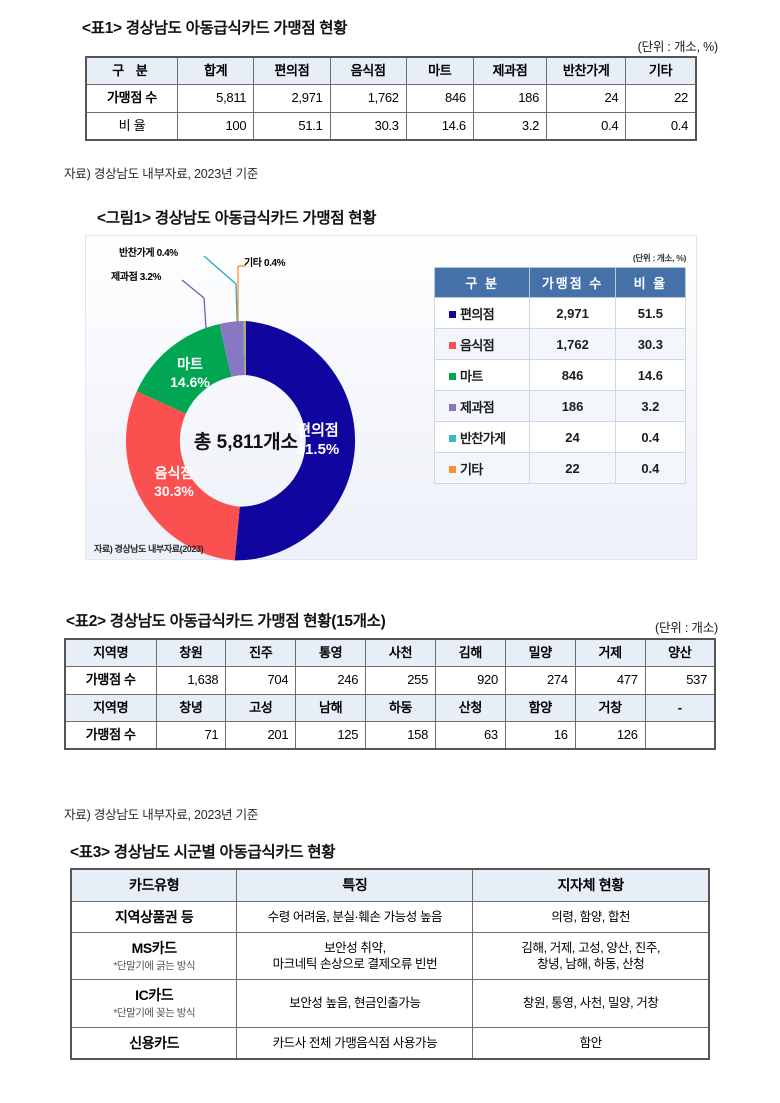 The height and width of the screenshot is (1103, 780). I want to click on table2-count-cell: 125, so click(331, 735).